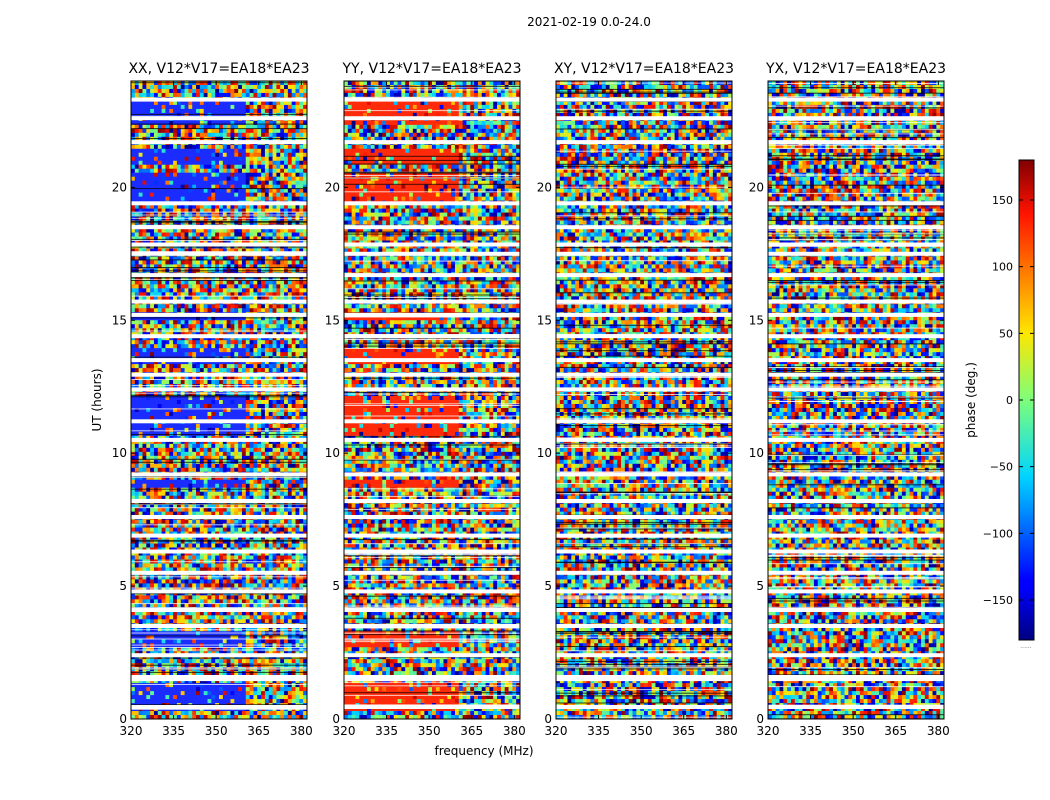  What do you see at coordinates (971, 400) in the screenshot?
I see `colorbar-label: phase (deg.)` at bounding box center [971, 400].